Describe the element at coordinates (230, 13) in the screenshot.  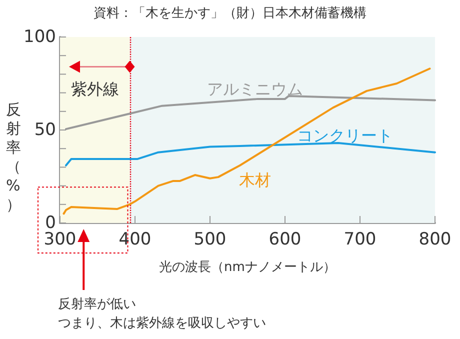
I see `chart-title: 資料：「木を生かす」（財）日本木材備蓄機構` at that location.